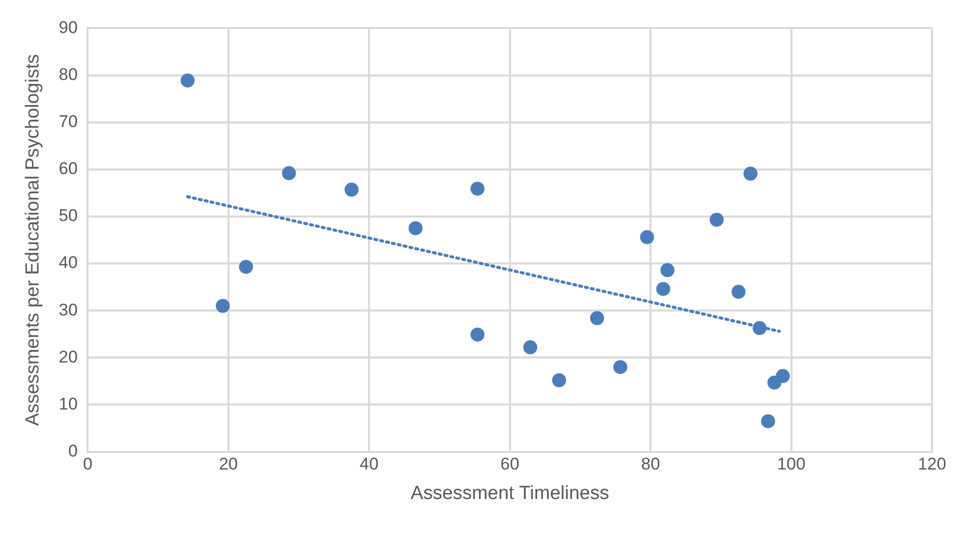 This screenshot has width=960, height=537. Describe the element at coordinates (73, 450) in the screenshot. I see `y-tick-label: 0` at that location.